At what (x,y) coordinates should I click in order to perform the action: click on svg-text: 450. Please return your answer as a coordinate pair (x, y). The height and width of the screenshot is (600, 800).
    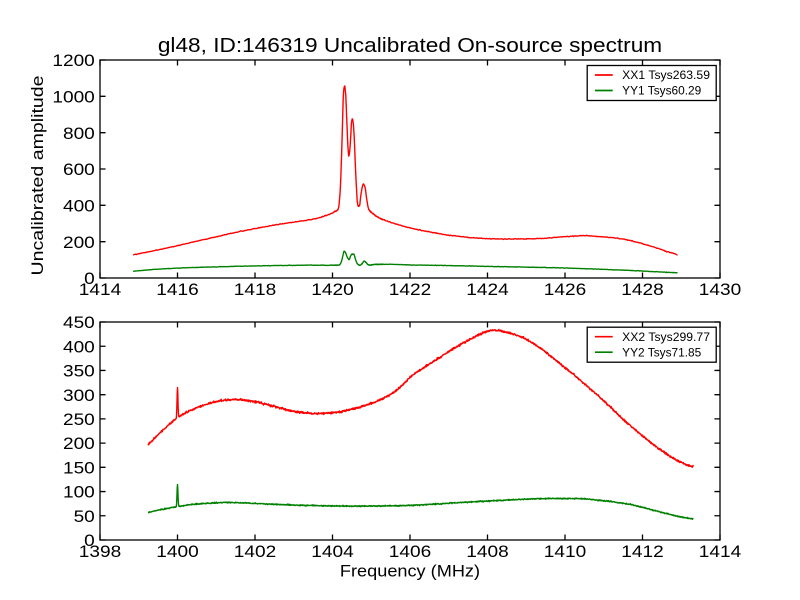
    Looking at the image, I should click on (79, 322).